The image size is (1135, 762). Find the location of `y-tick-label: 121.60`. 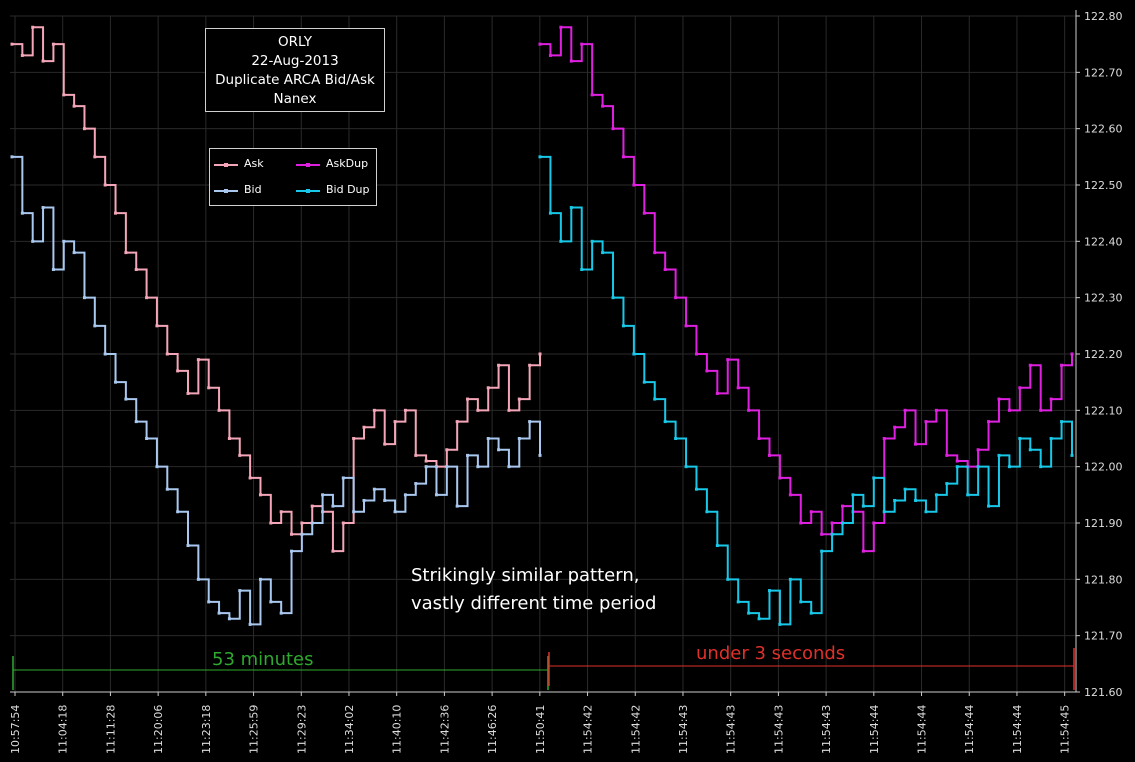

y-tick-label: 121.60 is located at coordinates (1103, 692).